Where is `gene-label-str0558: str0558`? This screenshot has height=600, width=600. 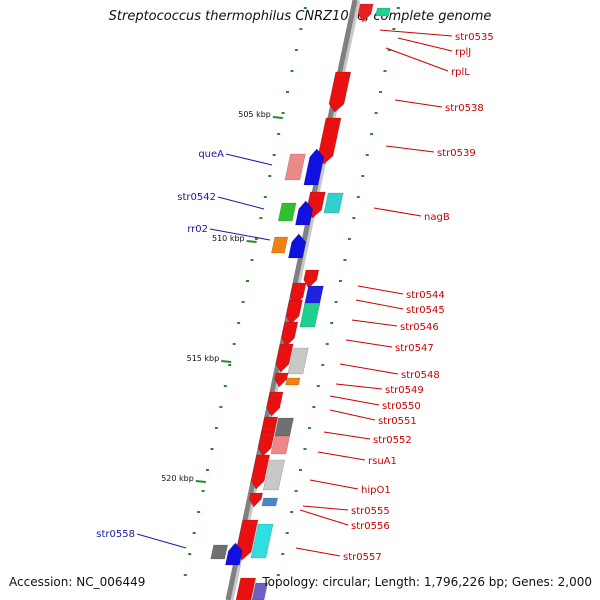
gene-label-str0558: str0558 is located at coordinates (115, 534).